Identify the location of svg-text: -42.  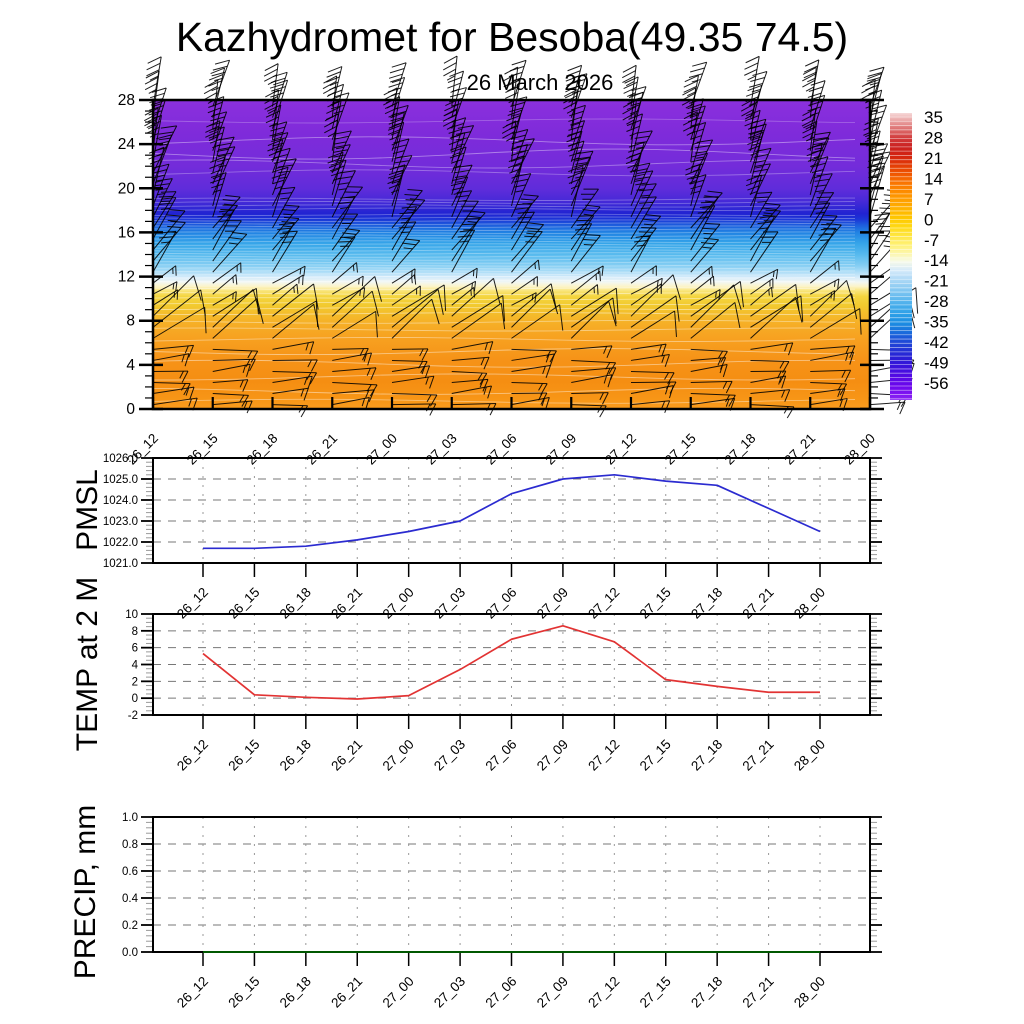
(936, 342).